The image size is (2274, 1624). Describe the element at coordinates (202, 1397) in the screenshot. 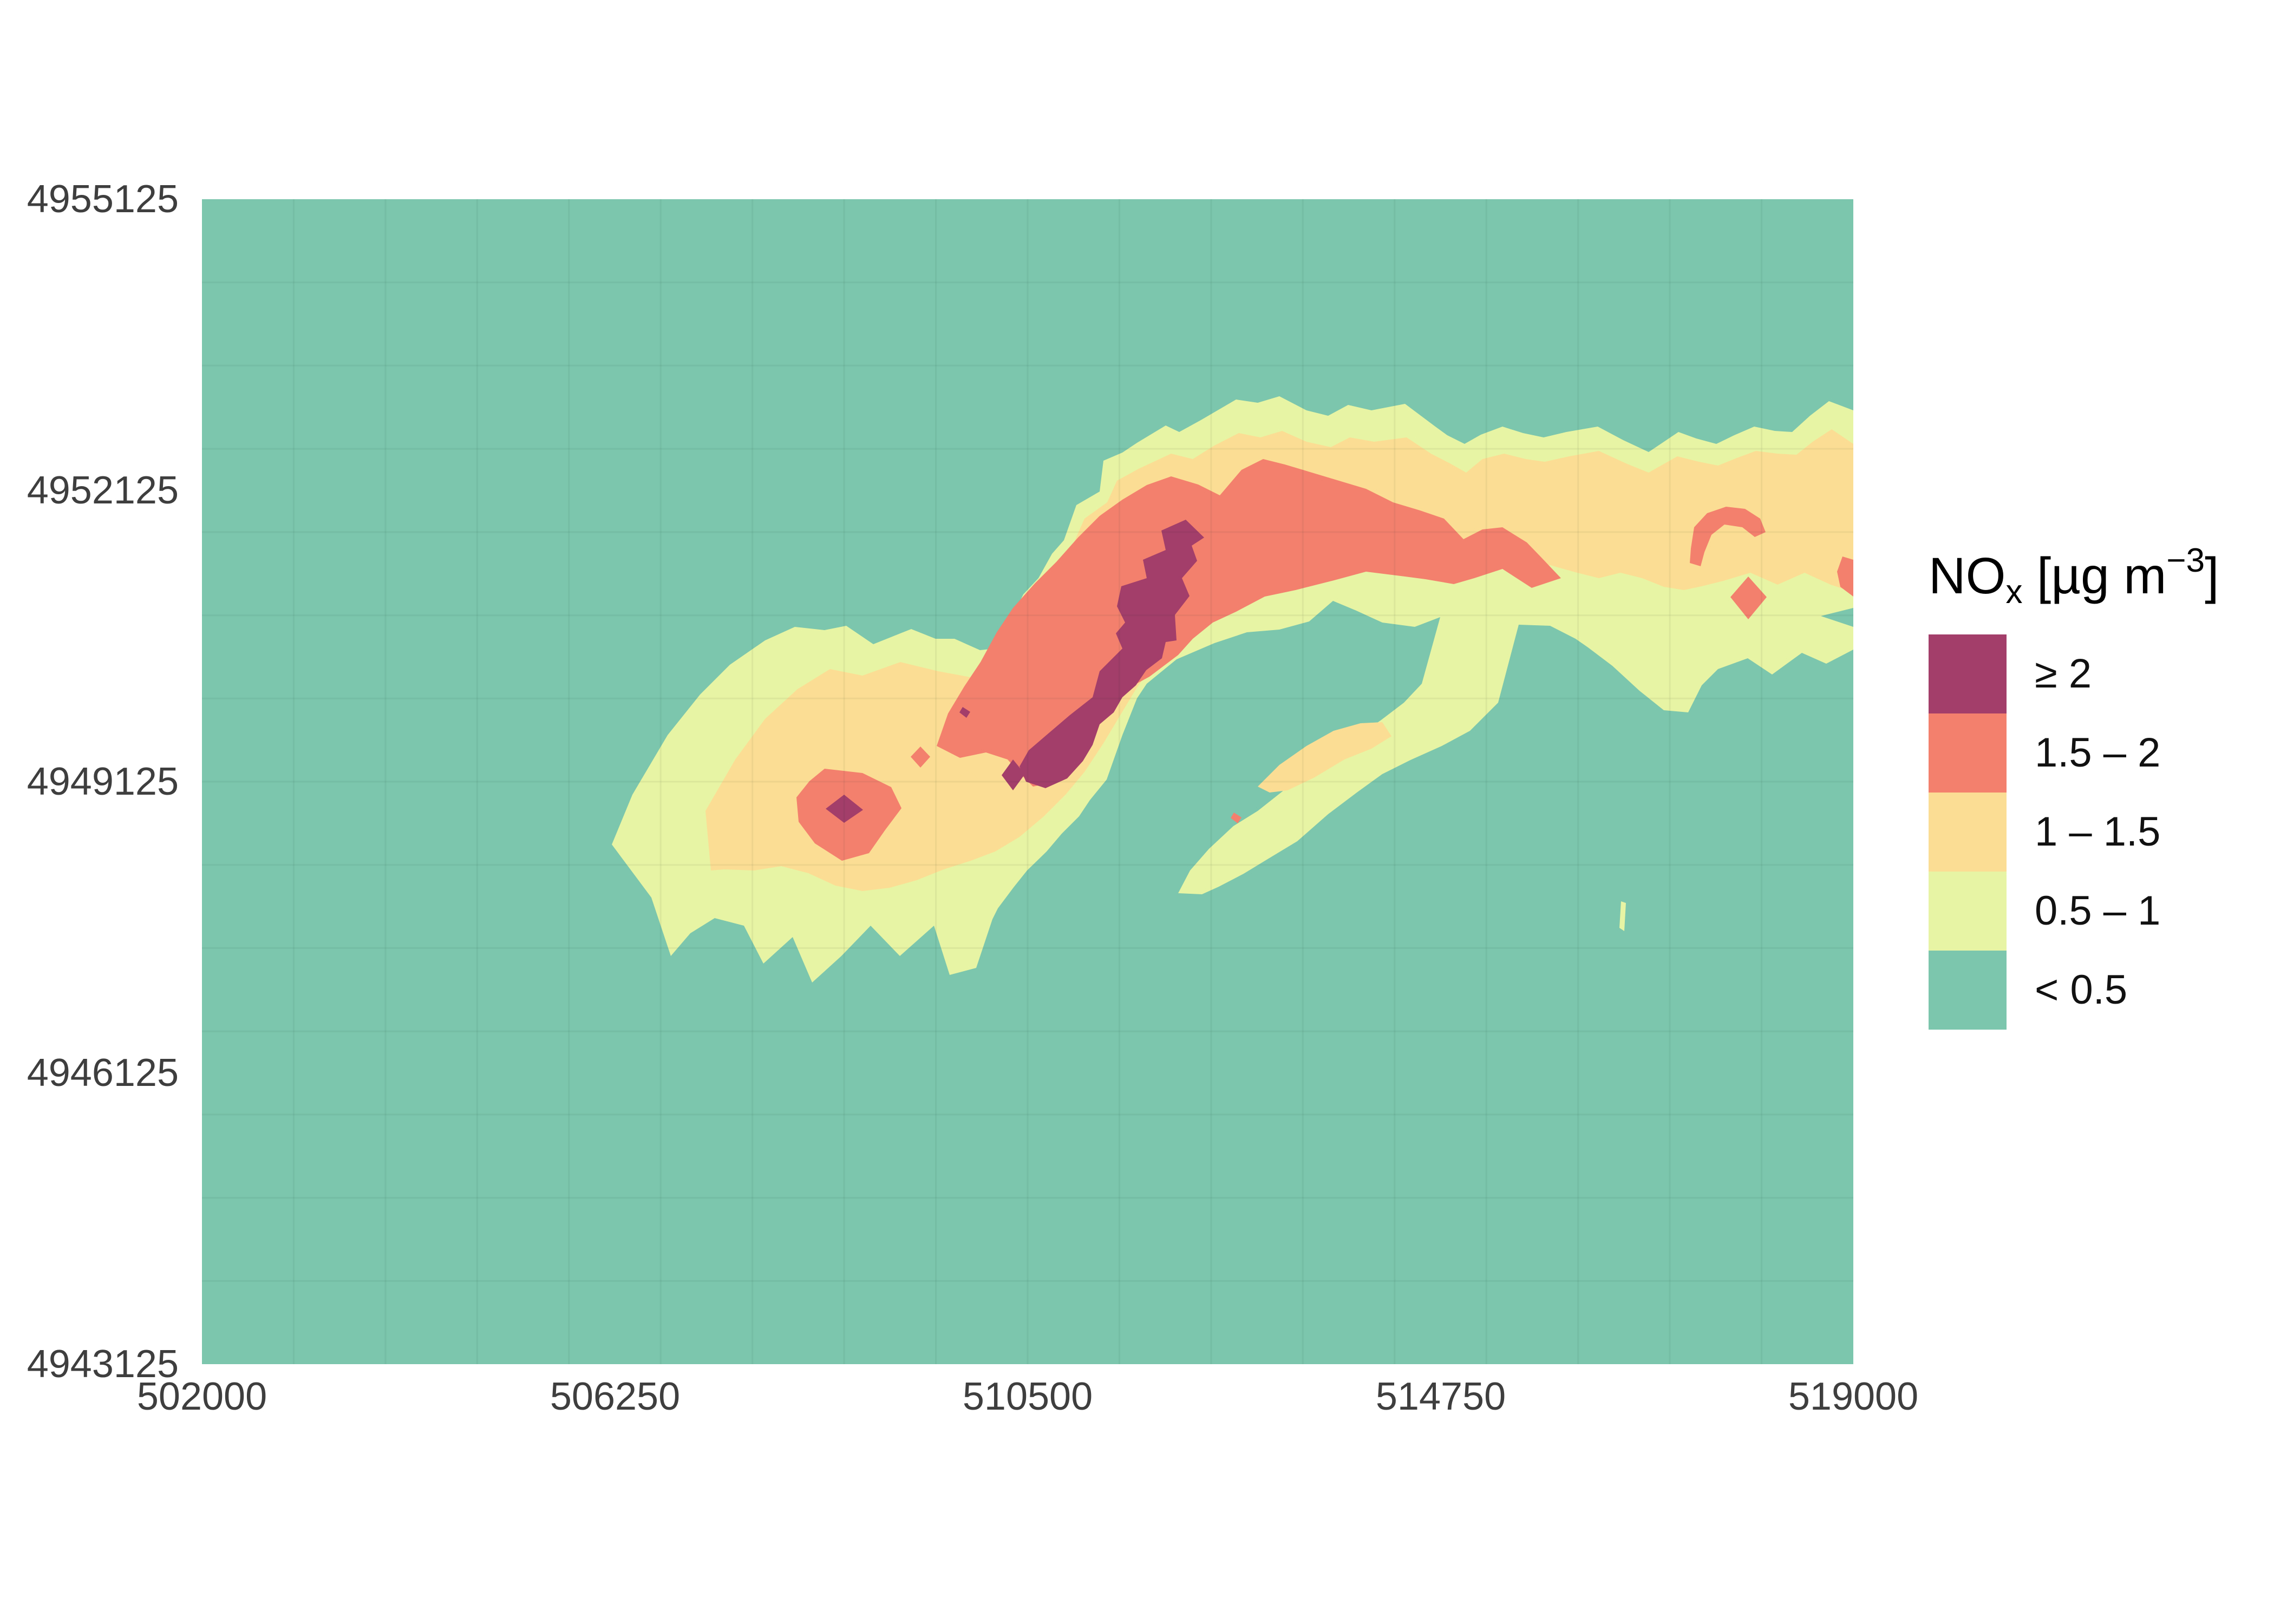

I see `x-axis-label-502000: 502000` at that location.